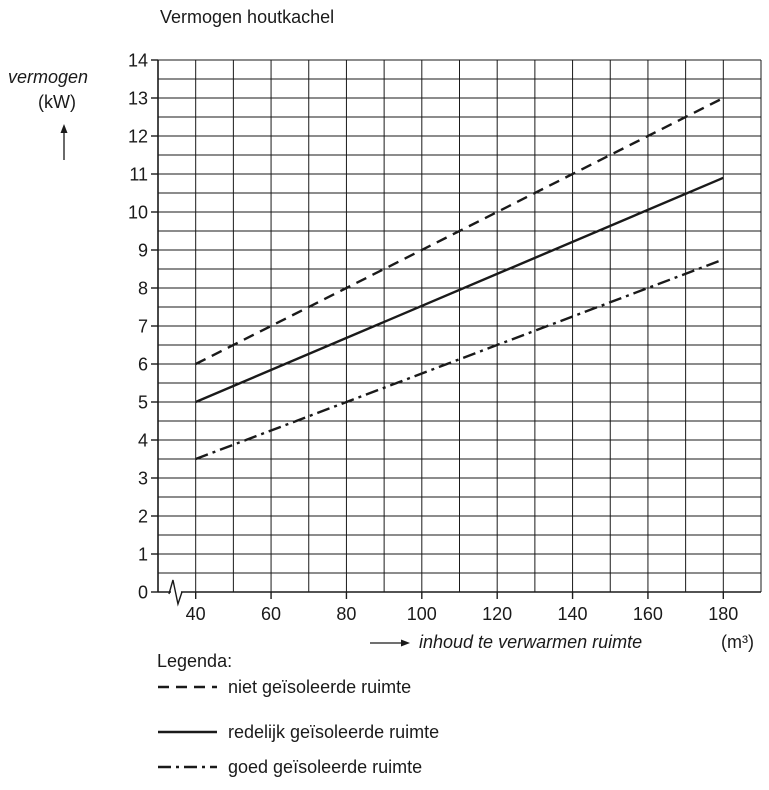 The width and height of the screenshot is (769, 790). What do you see at coordinates (138, 61) in the screenshot?
I see `y-tick-label: 14` at bounding box center [138, 61].